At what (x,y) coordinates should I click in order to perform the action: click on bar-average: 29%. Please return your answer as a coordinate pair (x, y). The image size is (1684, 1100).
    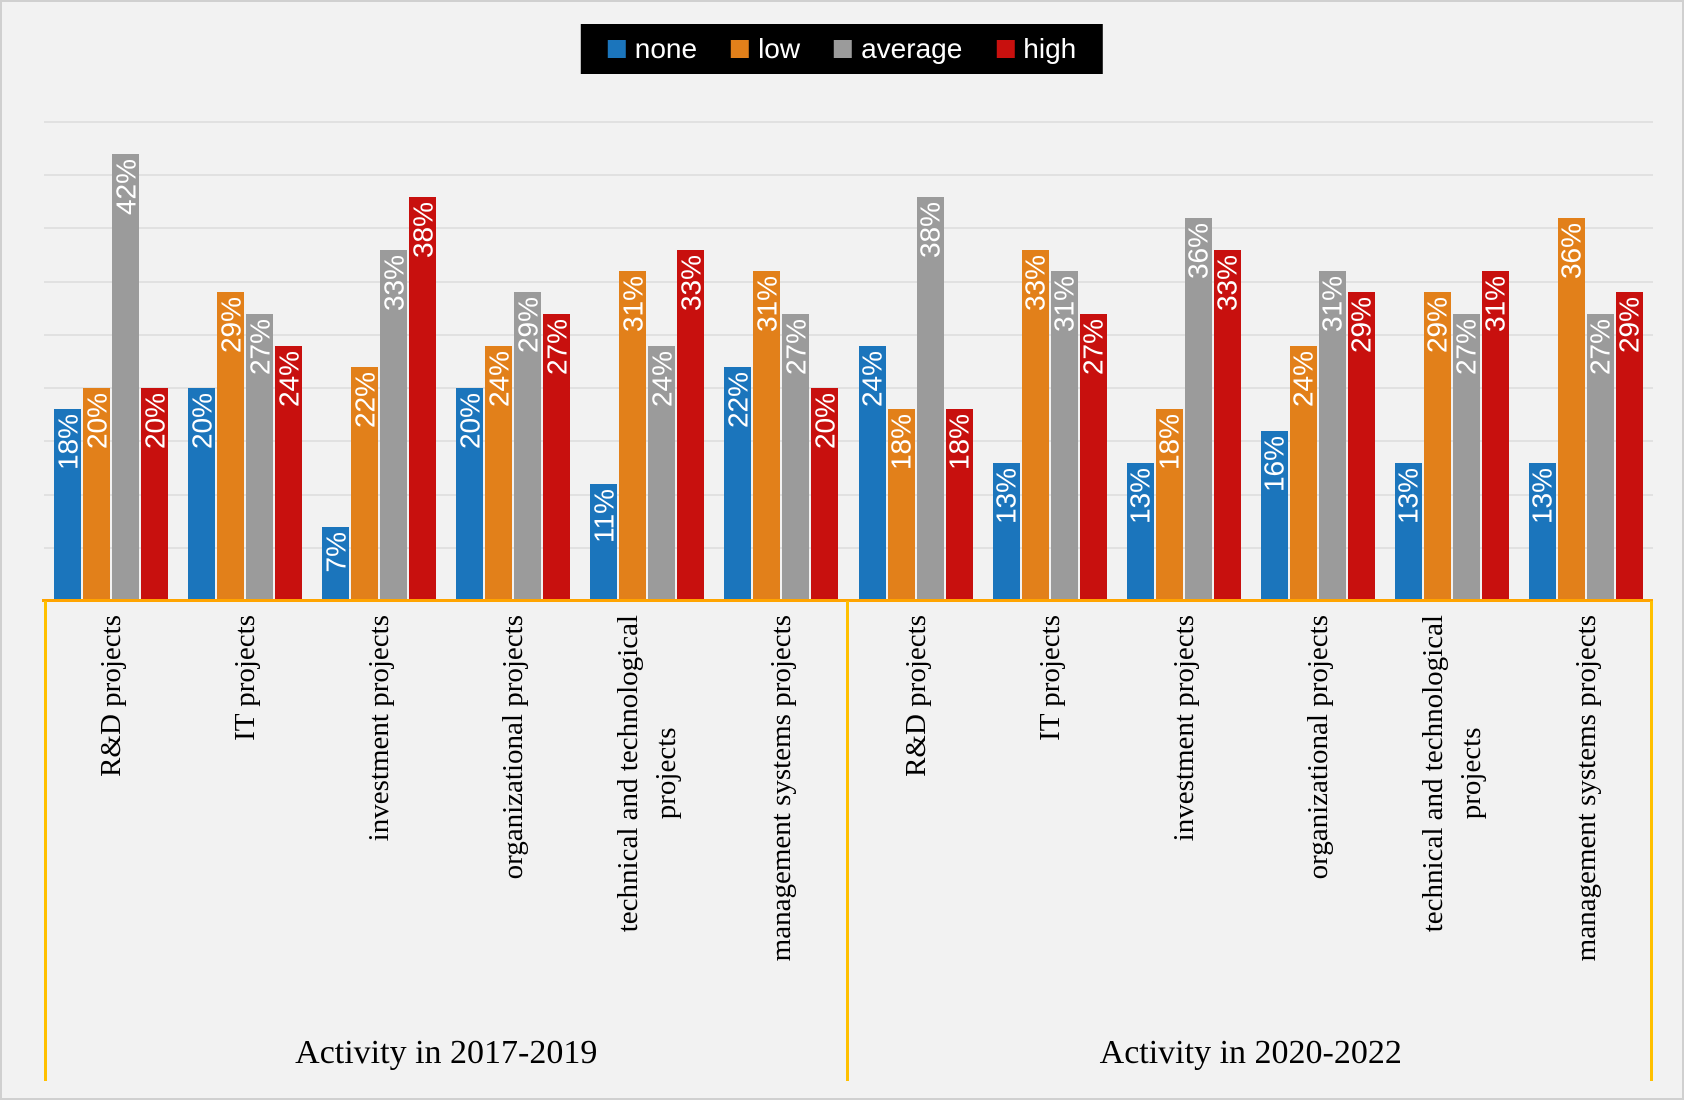
    Looking at the image, I should click on (528, 446).